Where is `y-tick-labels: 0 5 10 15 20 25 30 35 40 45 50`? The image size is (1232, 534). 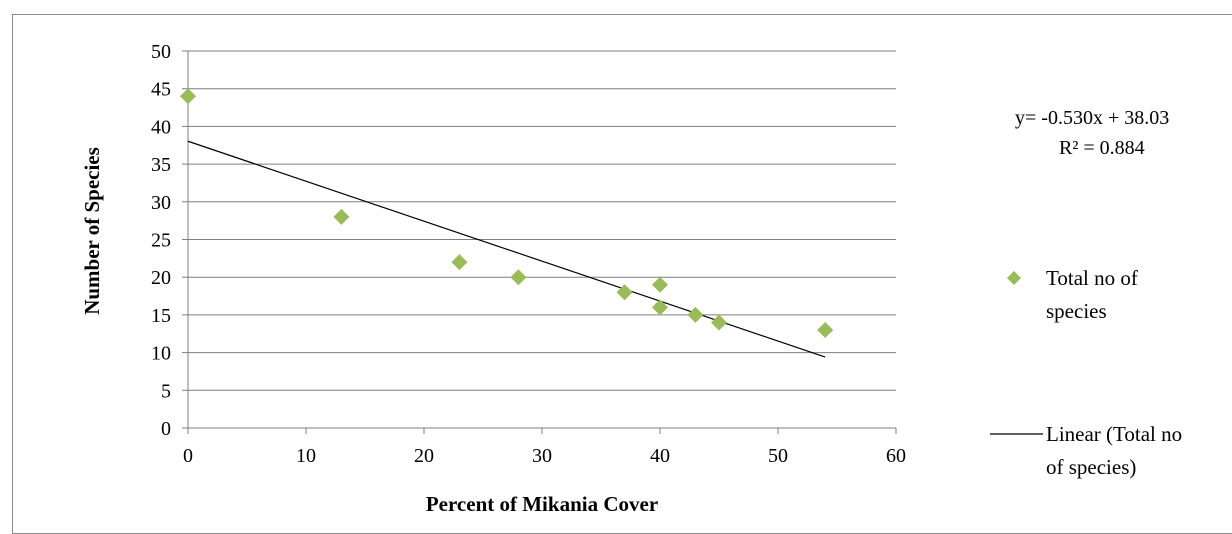 y-tick-labels: 0 5 10 15 20 25 30 35 40 45 50 is located at coordinates (161, 240).